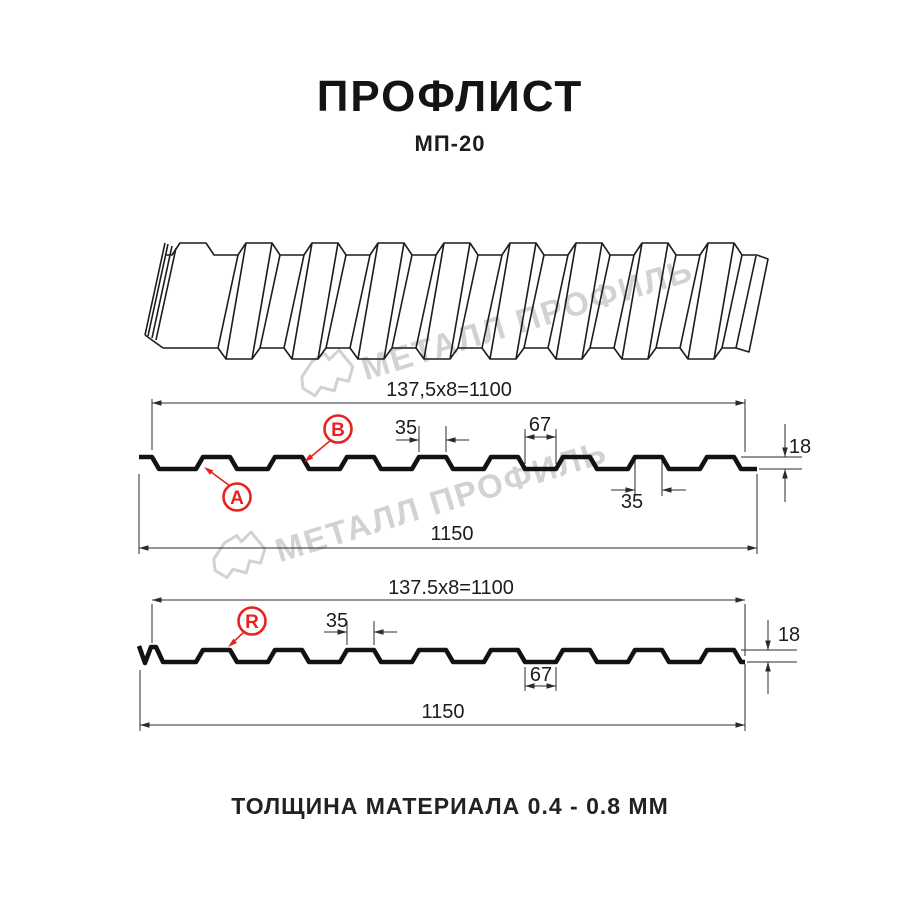 The height and width of the screenshot is (900, 900). I want to click on dim-height-a: 18, so click(800, 447).